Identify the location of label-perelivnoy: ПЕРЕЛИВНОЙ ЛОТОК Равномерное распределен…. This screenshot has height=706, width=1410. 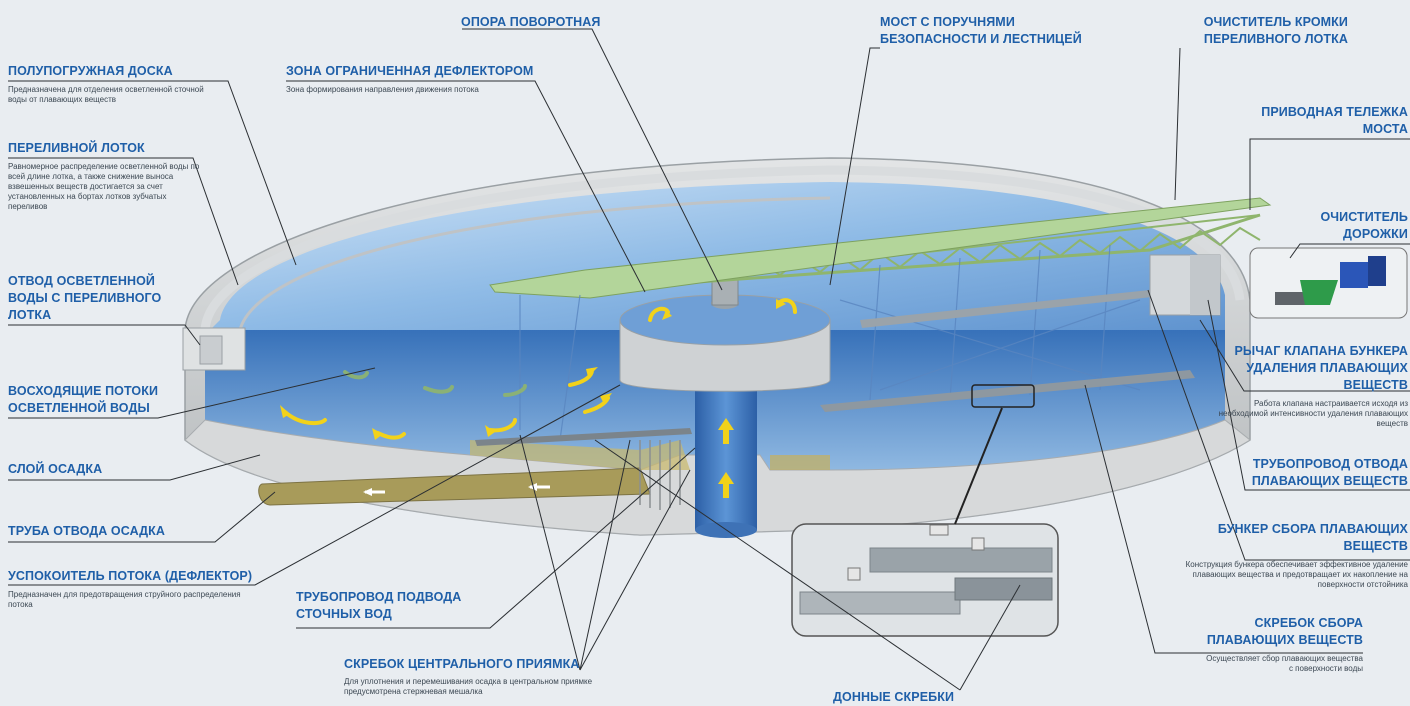
(108, 176).